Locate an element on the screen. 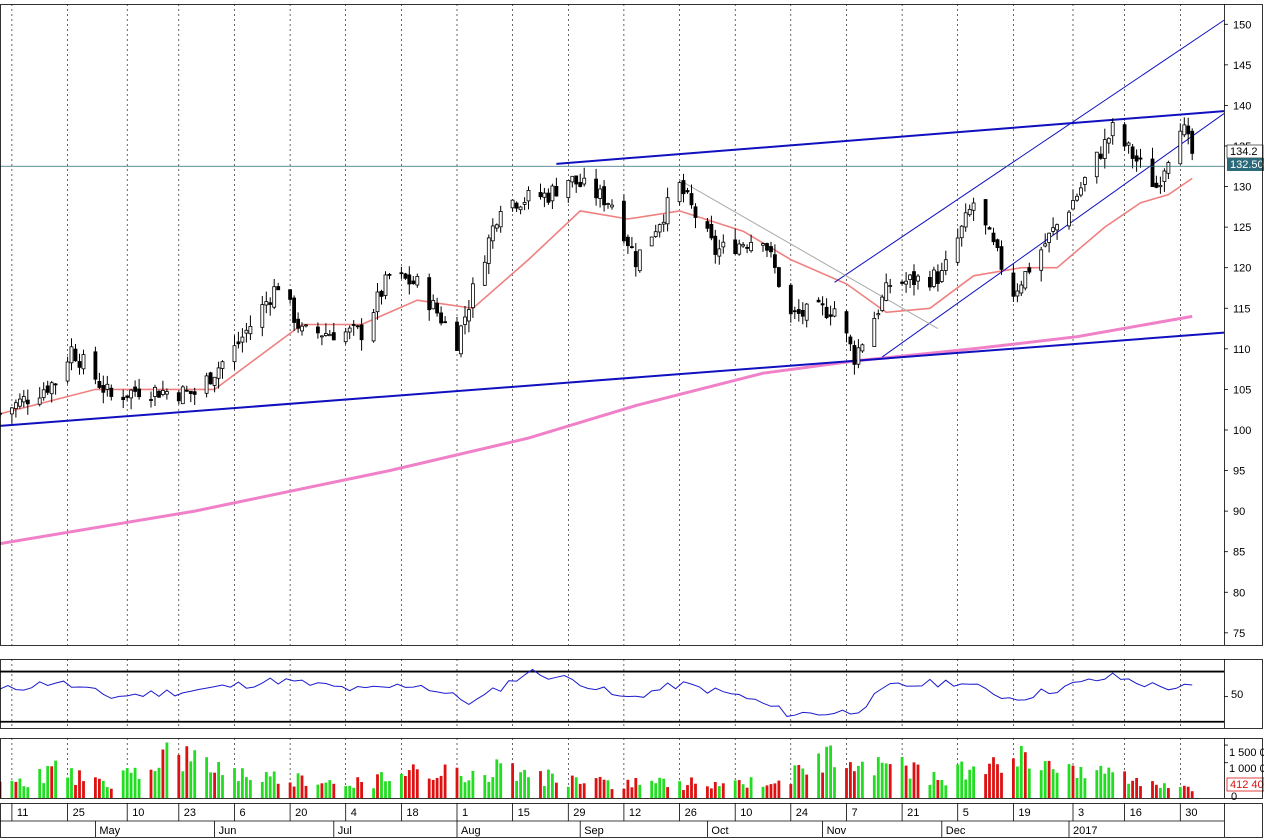 This screenshot has width=1264, height=839. volume-panel is located at coordinates (614, 770).